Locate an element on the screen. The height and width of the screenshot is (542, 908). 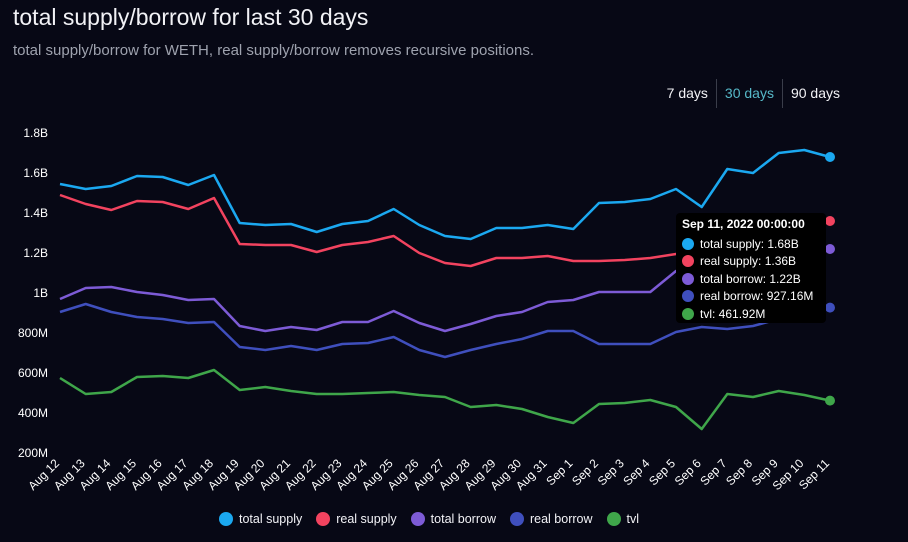
tooltip-row-text: real supply: 1.36B is located at coordinates (748, 261).